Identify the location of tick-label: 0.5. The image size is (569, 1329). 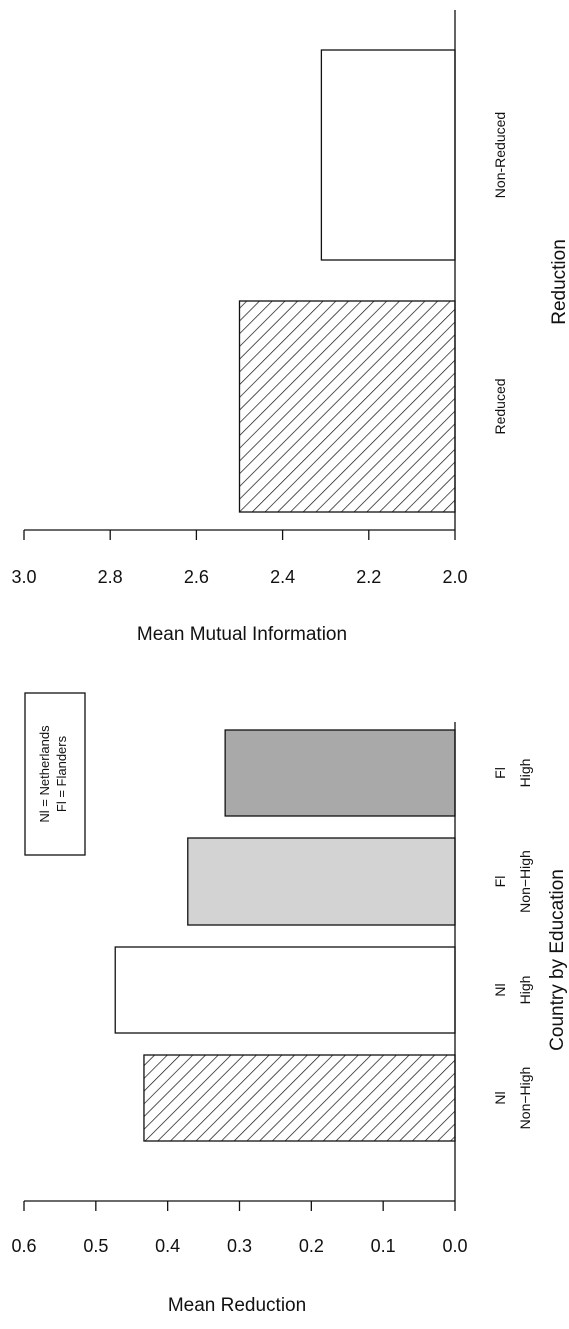
(95, 1246).